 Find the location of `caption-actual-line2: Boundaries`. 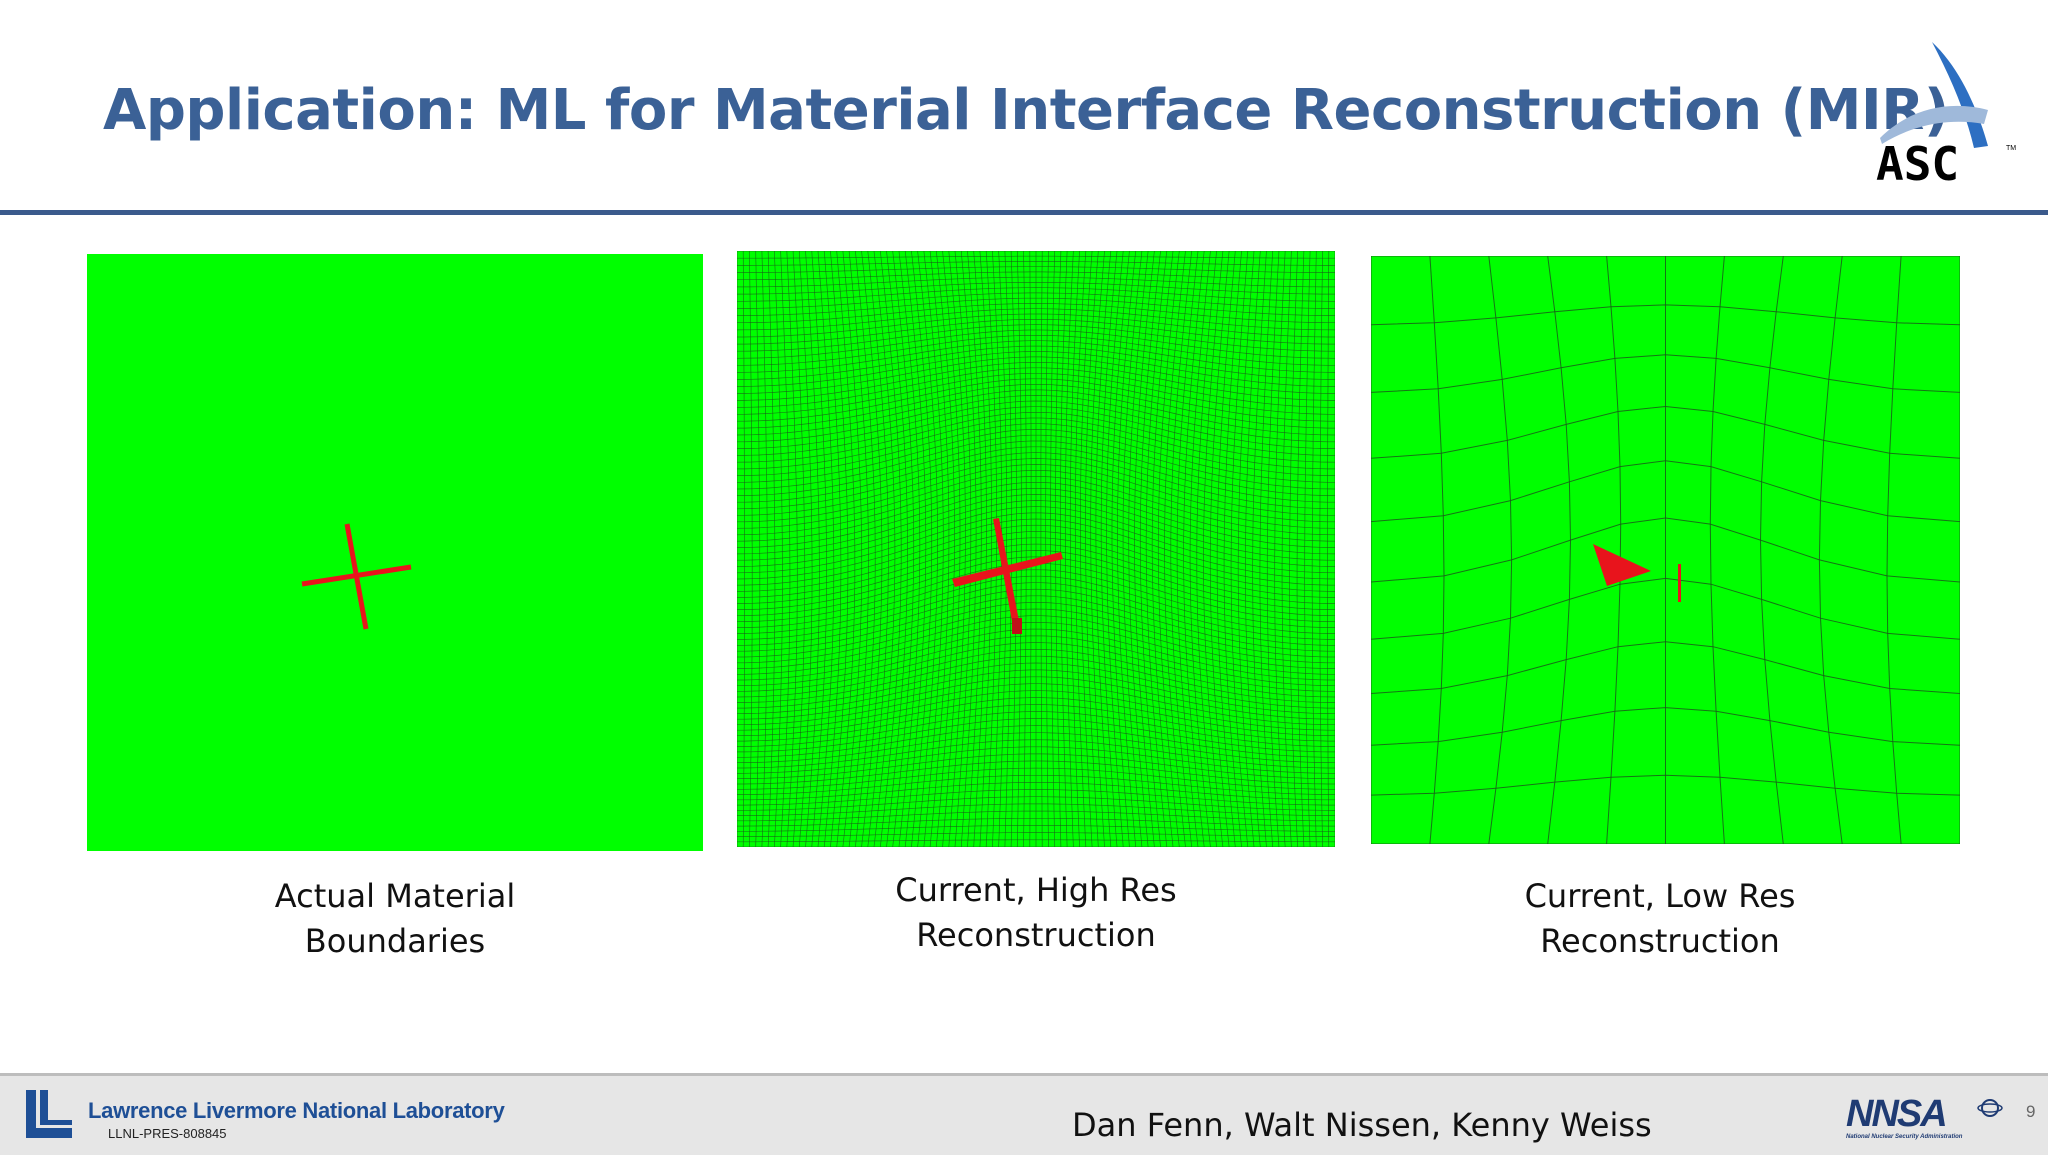

caption-actual-line2: Boundaries is located at coordinates (395, 941).